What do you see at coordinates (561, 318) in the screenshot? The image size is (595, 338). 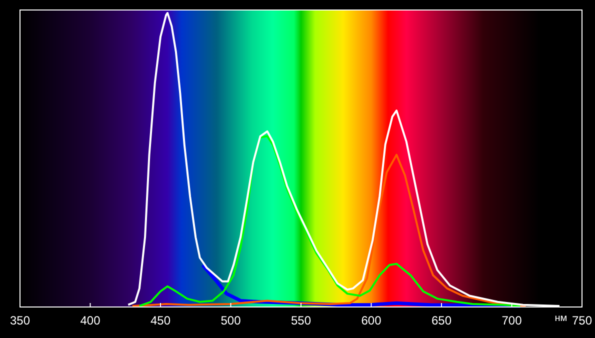 I see `x-axis-title: нм` at bounding box center [561, 318].